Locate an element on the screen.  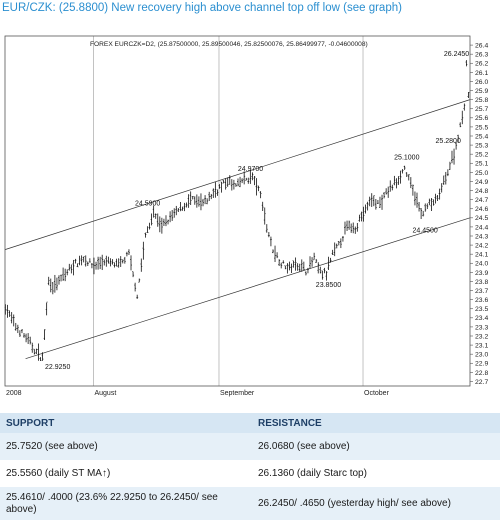
y-tick-label: 24.8 is located at coordinates (481, 191).